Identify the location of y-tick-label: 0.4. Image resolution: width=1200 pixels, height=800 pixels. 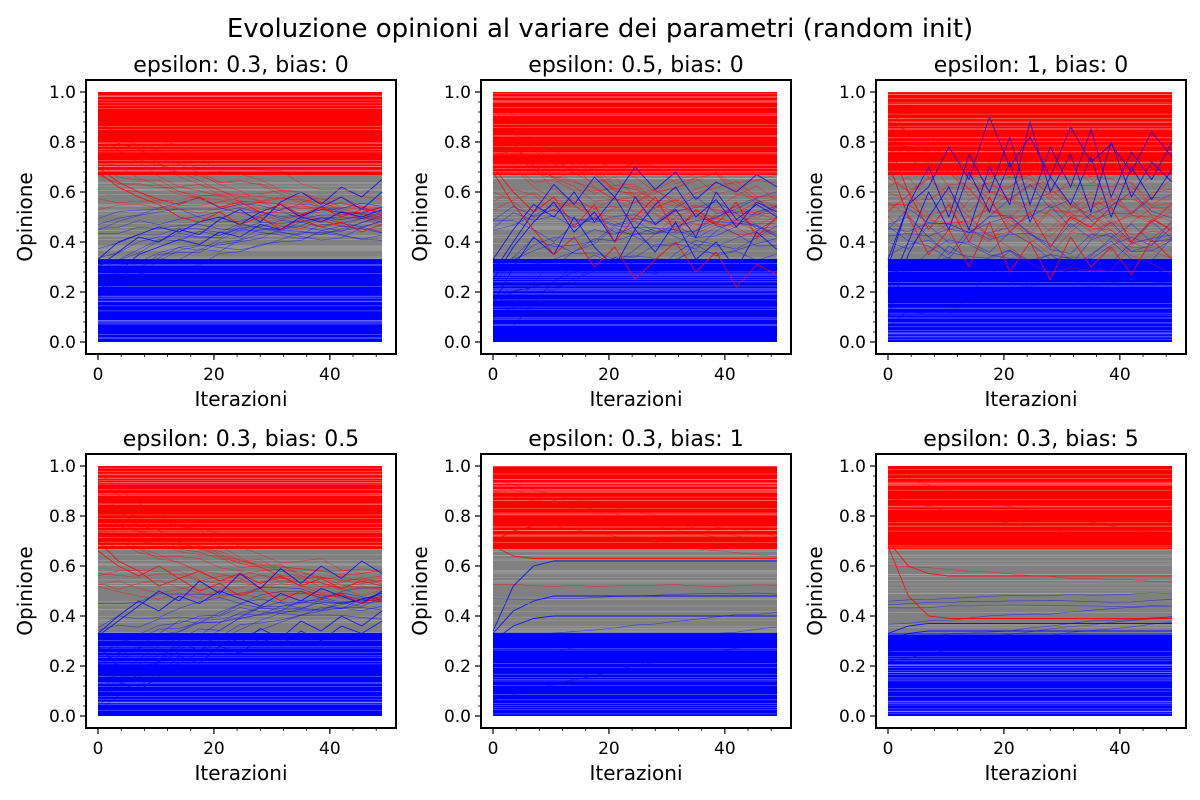
(852, 617).